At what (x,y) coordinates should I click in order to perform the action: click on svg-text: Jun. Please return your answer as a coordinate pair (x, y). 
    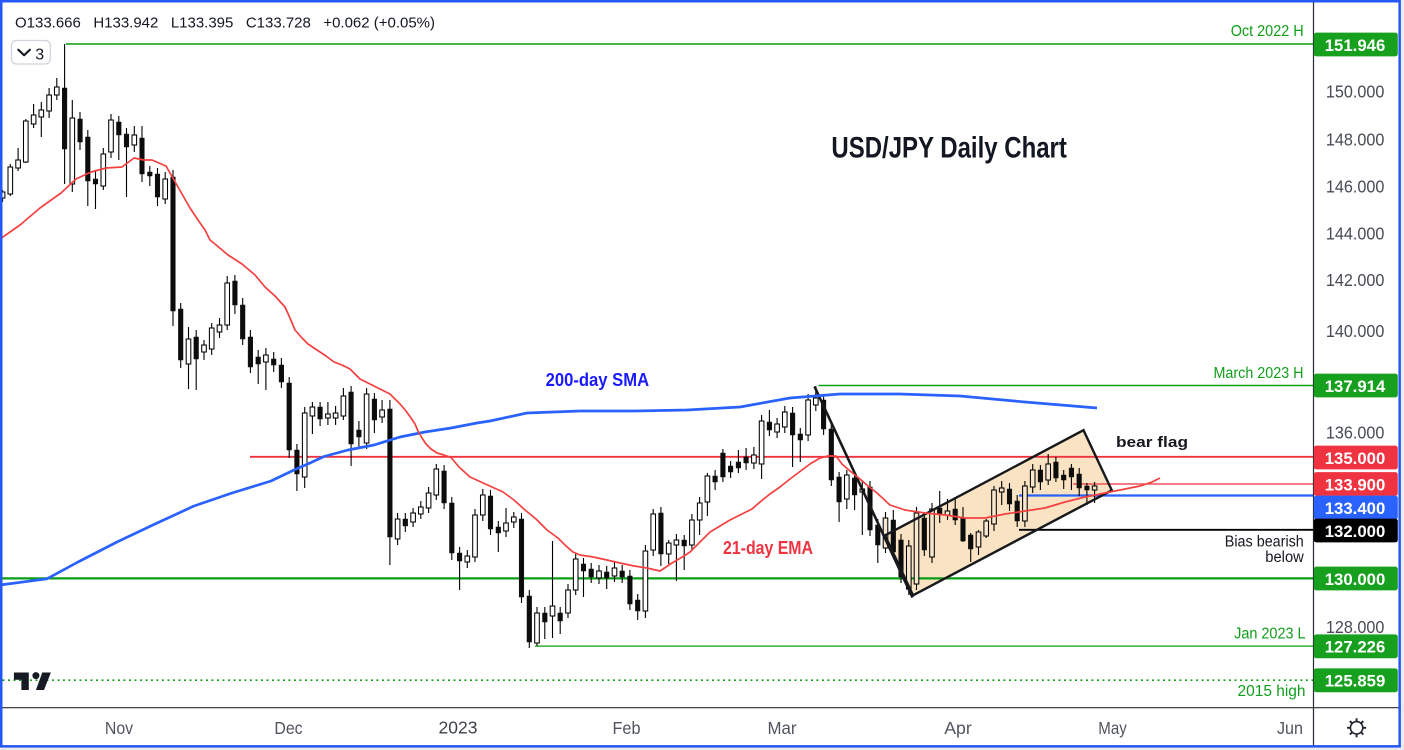
    Looking at the image, I should click on (1290, 728).